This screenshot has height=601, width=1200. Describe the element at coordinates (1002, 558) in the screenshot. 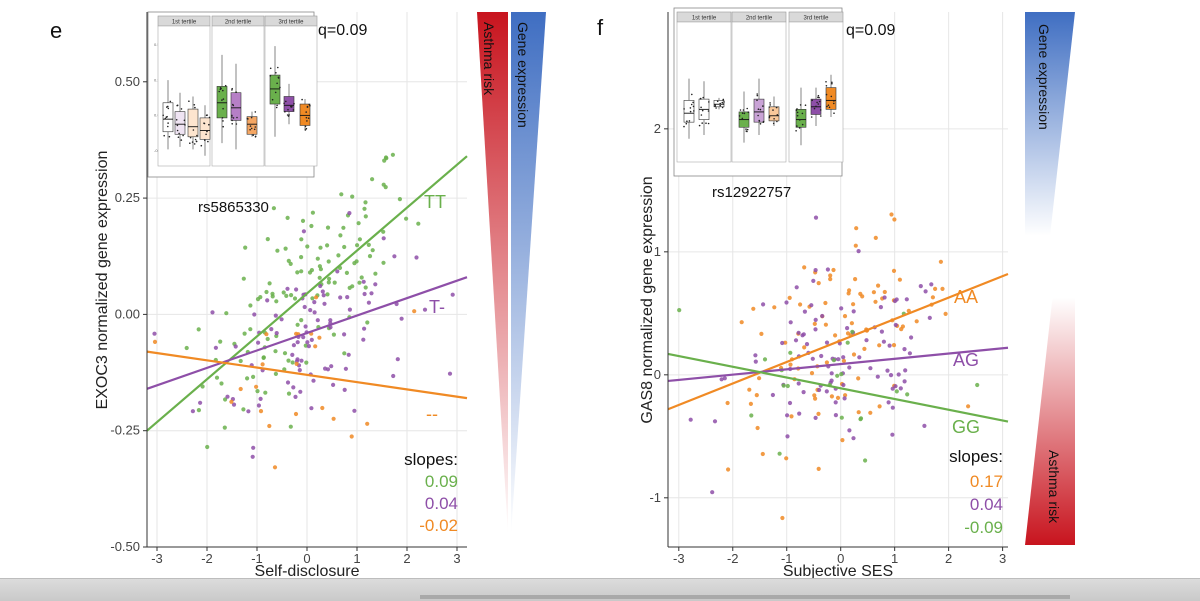

I see `x-tick-label: 3` at that location.